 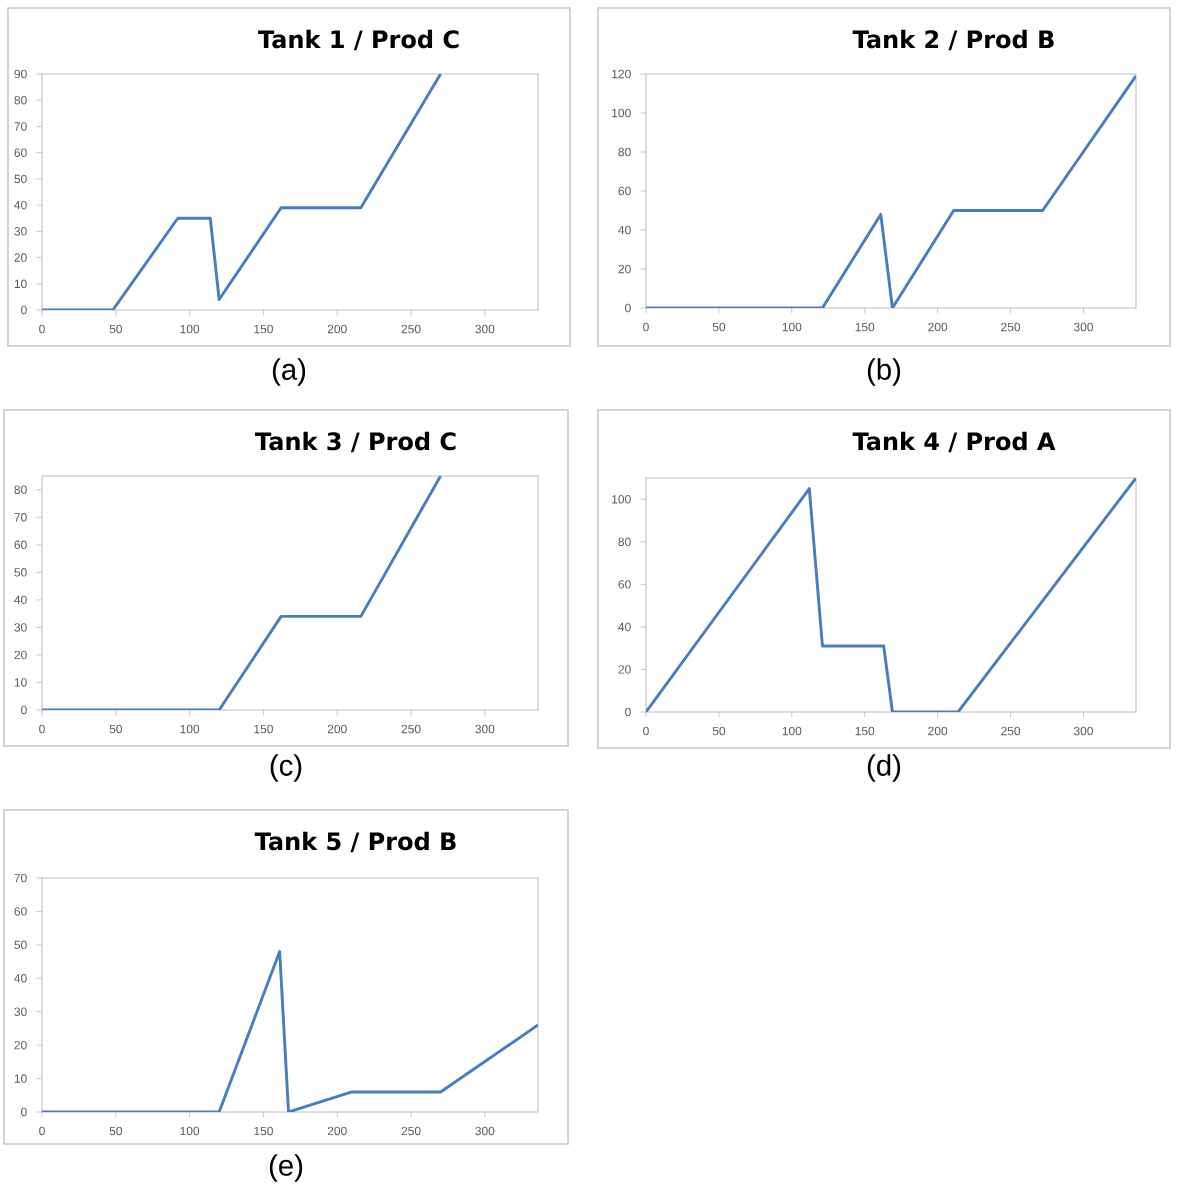 What do you see at coordinates (953, 40) in the screenshot?
I see `chart-title: Tank 2 / Prod B` at bounding box center [953, 40].